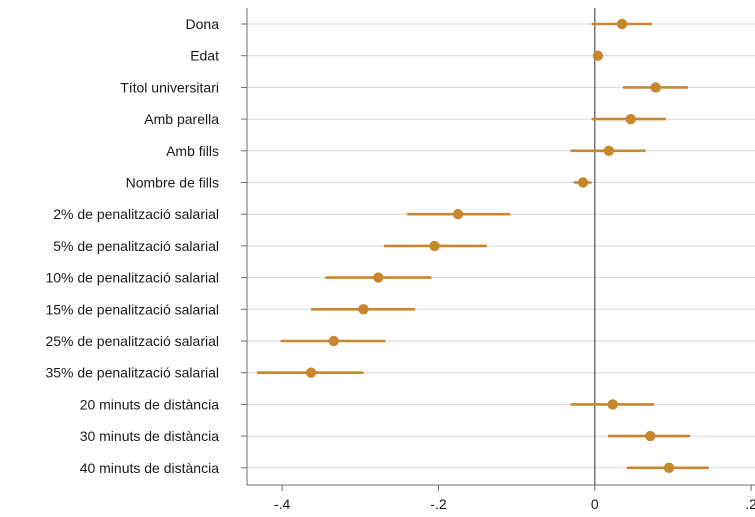 The height and width of the screenshot is (517, 755). I want to click on x-tick-label: -.2, so click(438, 504).